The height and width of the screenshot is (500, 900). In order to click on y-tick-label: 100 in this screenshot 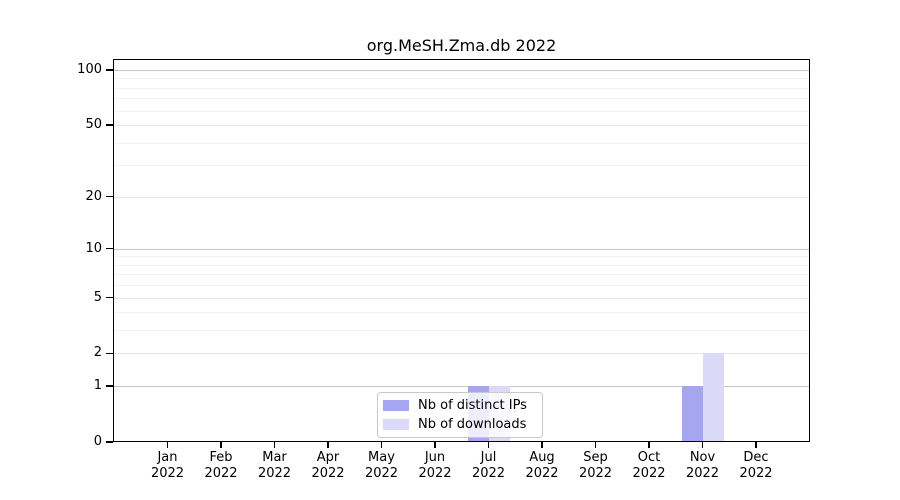, I will do `click(89, 69)`.